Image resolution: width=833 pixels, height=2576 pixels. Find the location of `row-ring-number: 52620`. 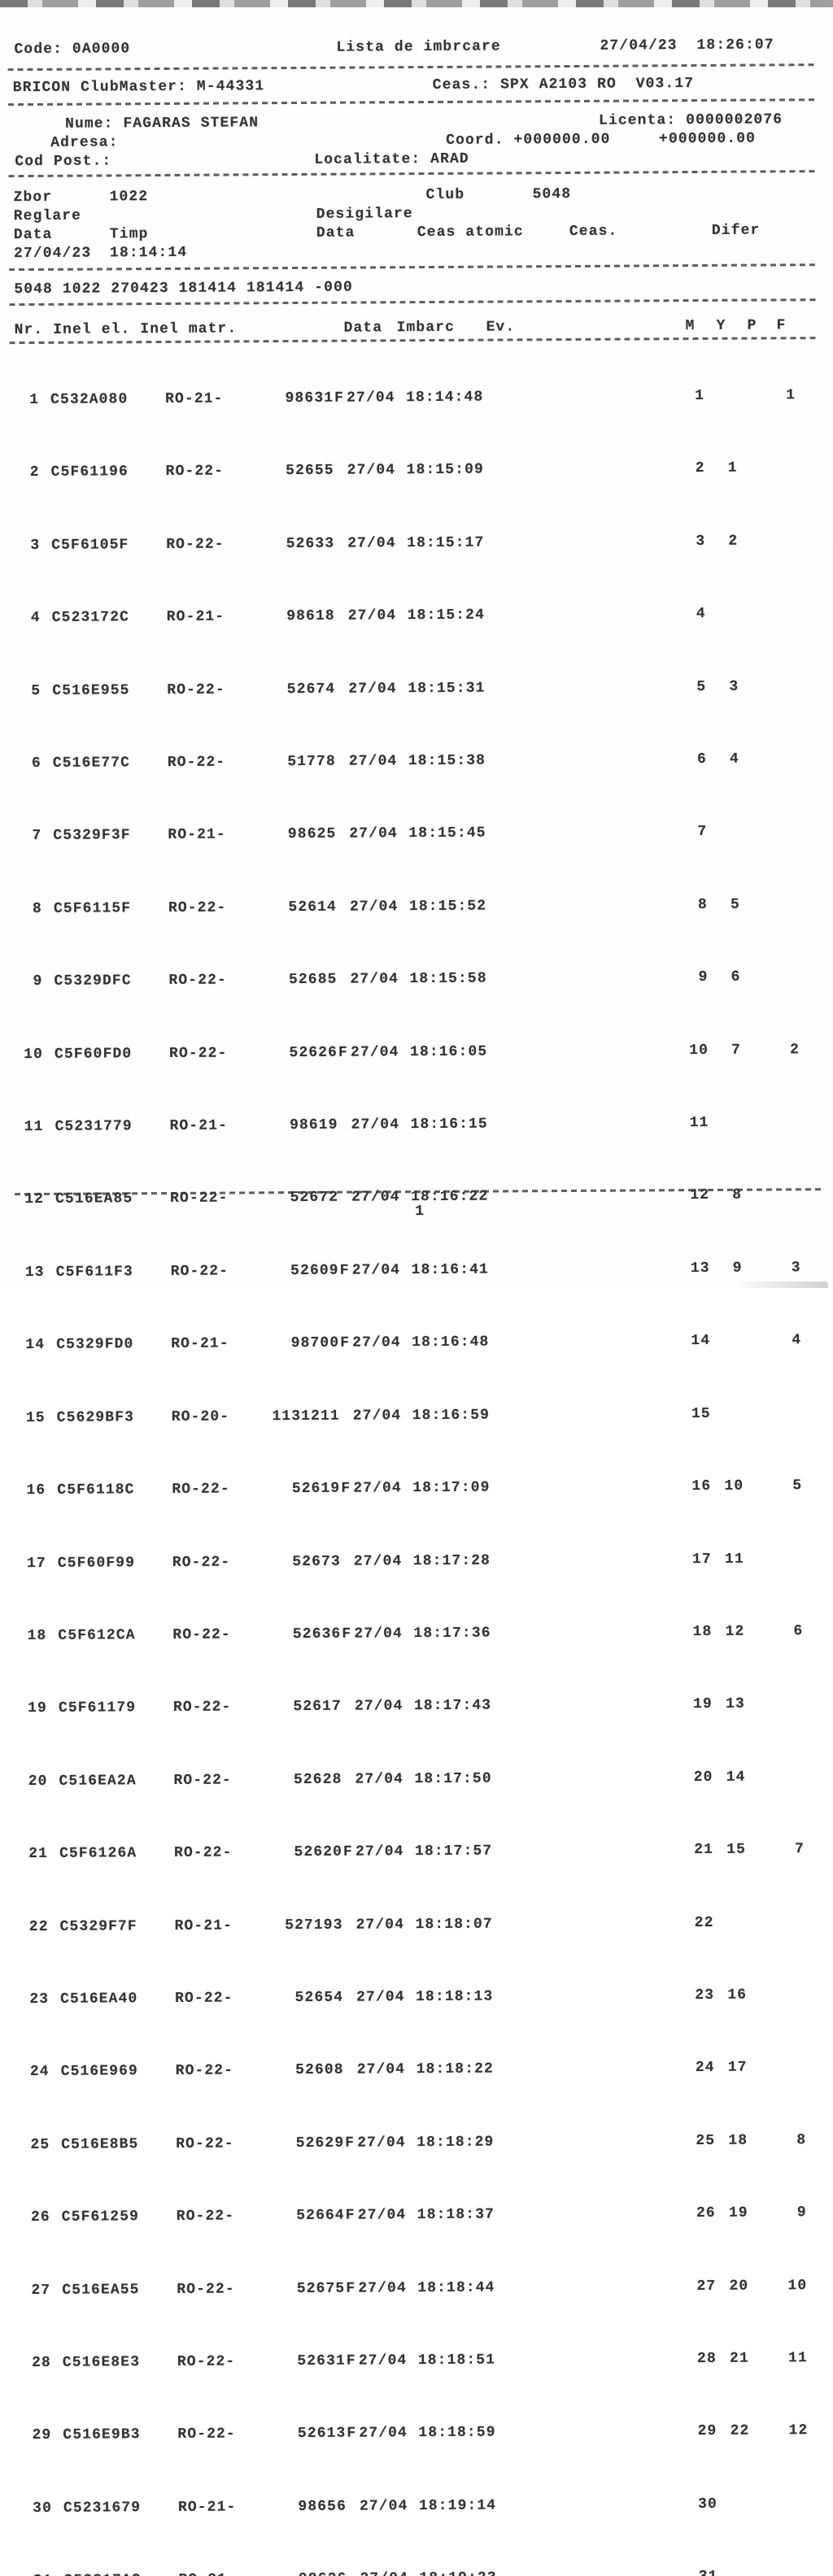

row-ring-number: 52620 is located at coordinates (288, 1852).